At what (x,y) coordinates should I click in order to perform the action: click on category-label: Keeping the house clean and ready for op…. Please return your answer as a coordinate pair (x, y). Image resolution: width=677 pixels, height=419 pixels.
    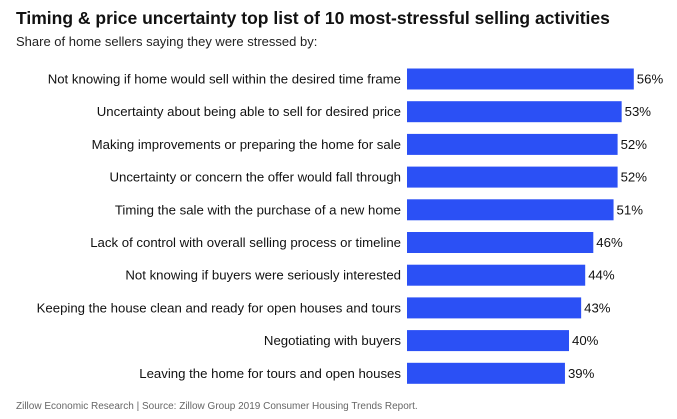
    Looking at the image, I should click on (219, 307).